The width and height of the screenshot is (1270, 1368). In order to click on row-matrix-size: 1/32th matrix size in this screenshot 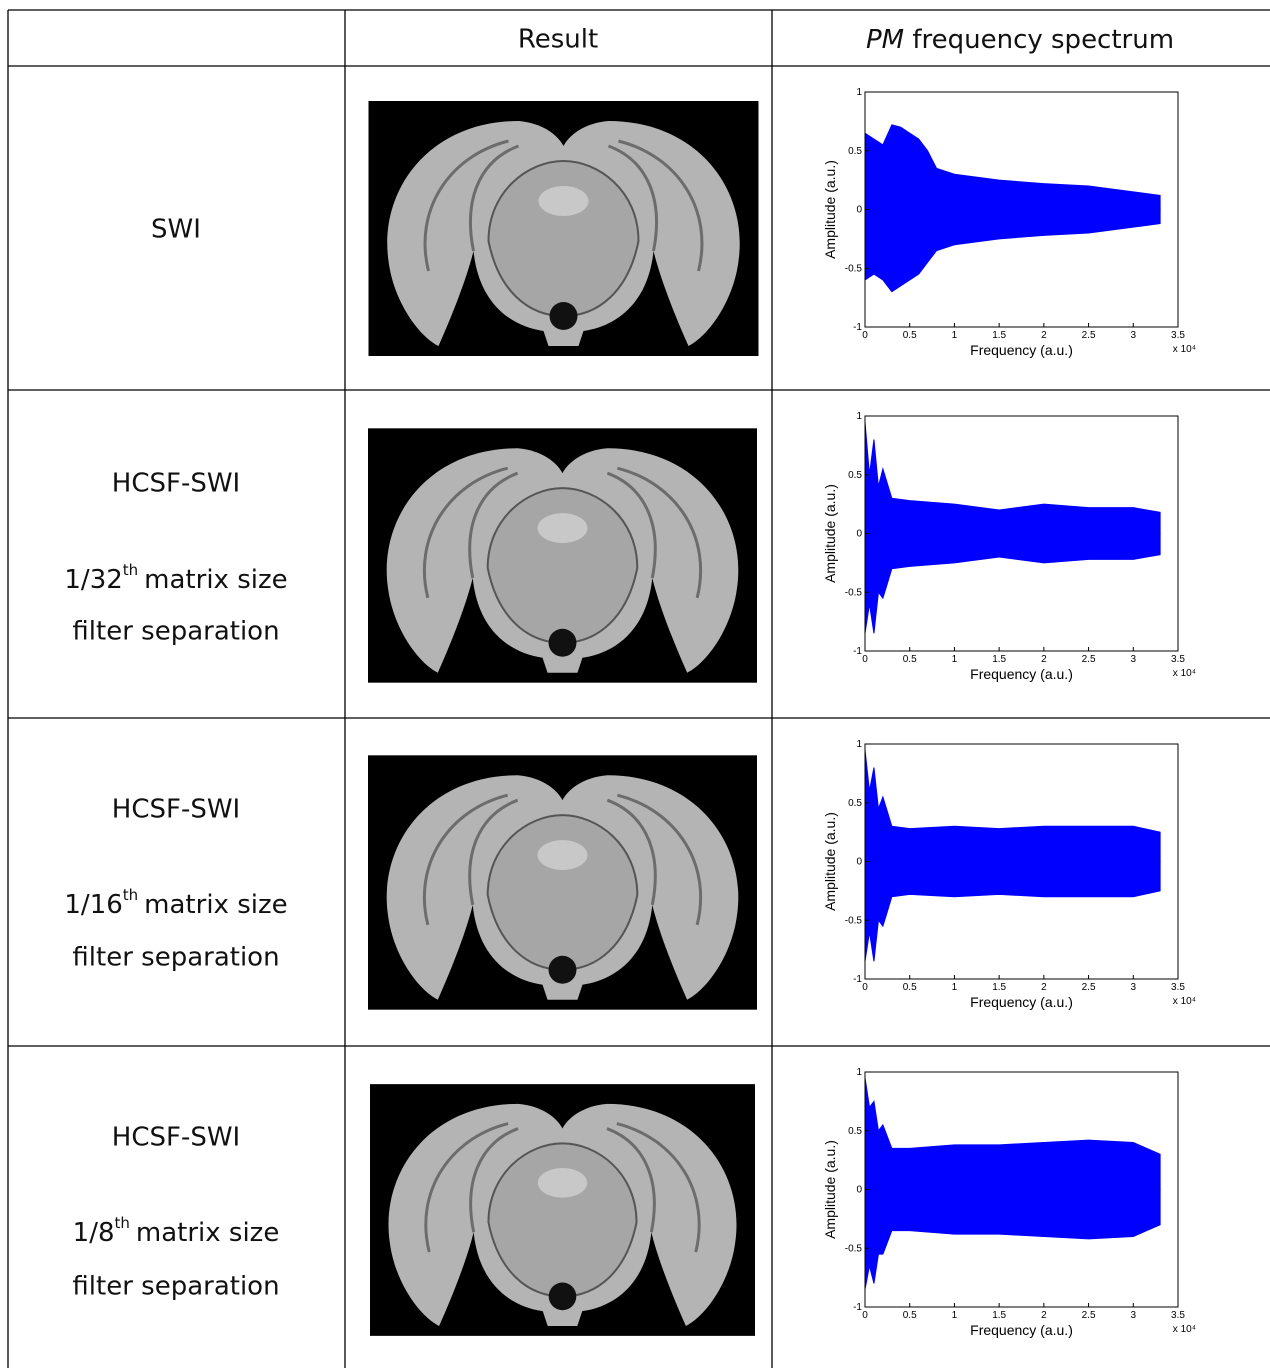, I will do `click(175, 578)`.